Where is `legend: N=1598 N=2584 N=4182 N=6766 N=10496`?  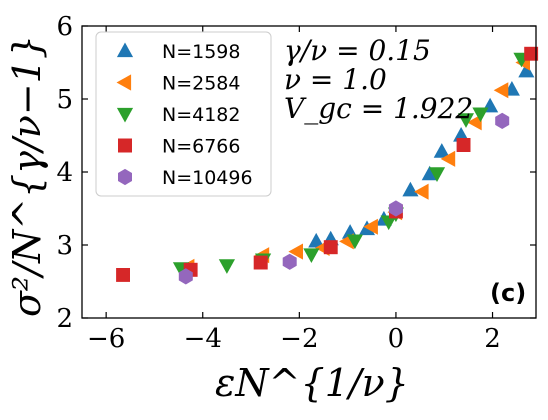
legend: N=1598 N=2584 N=4182 N=6766 N=10496 is located at coordinates (183, 114).